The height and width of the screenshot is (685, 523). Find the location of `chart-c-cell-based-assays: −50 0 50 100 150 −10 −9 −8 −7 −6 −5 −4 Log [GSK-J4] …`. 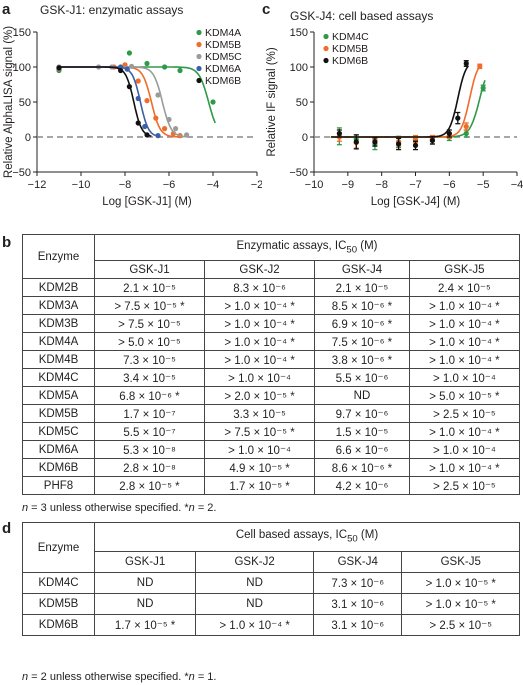

chart-c-cell-based-assays: −50 0 50 100 150 −10 −9 −8 −7 −6 −5 −4 Log [GSK-J4] … is located at coordinates (394, 108).